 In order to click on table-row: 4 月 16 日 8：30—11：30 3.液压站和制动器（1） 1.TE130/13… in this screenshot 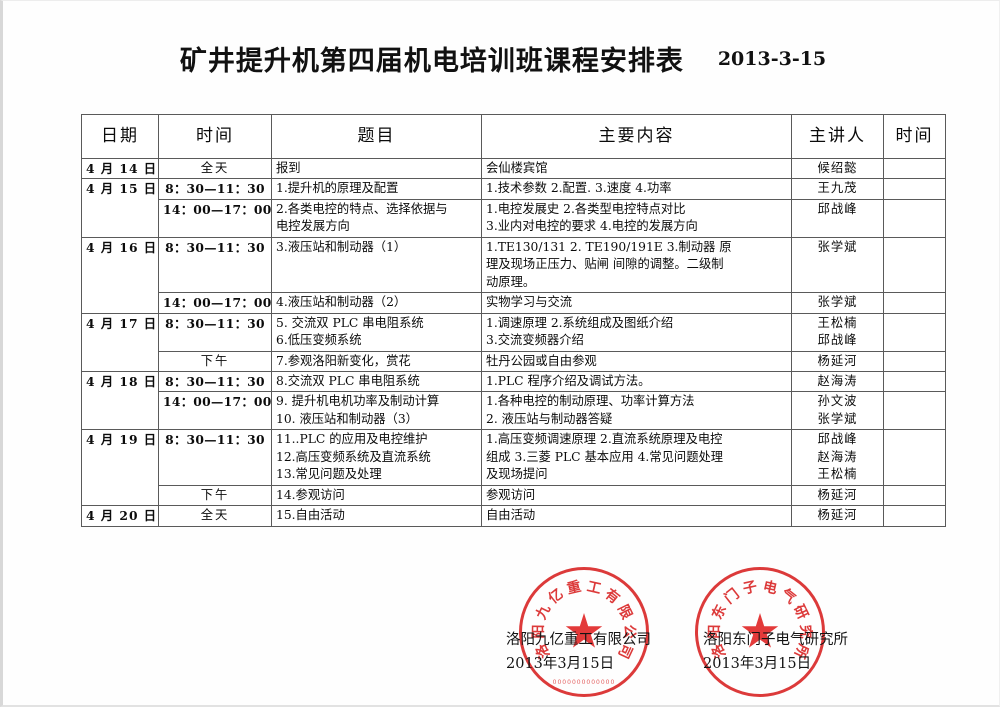, I will do `click(513, 275)`.